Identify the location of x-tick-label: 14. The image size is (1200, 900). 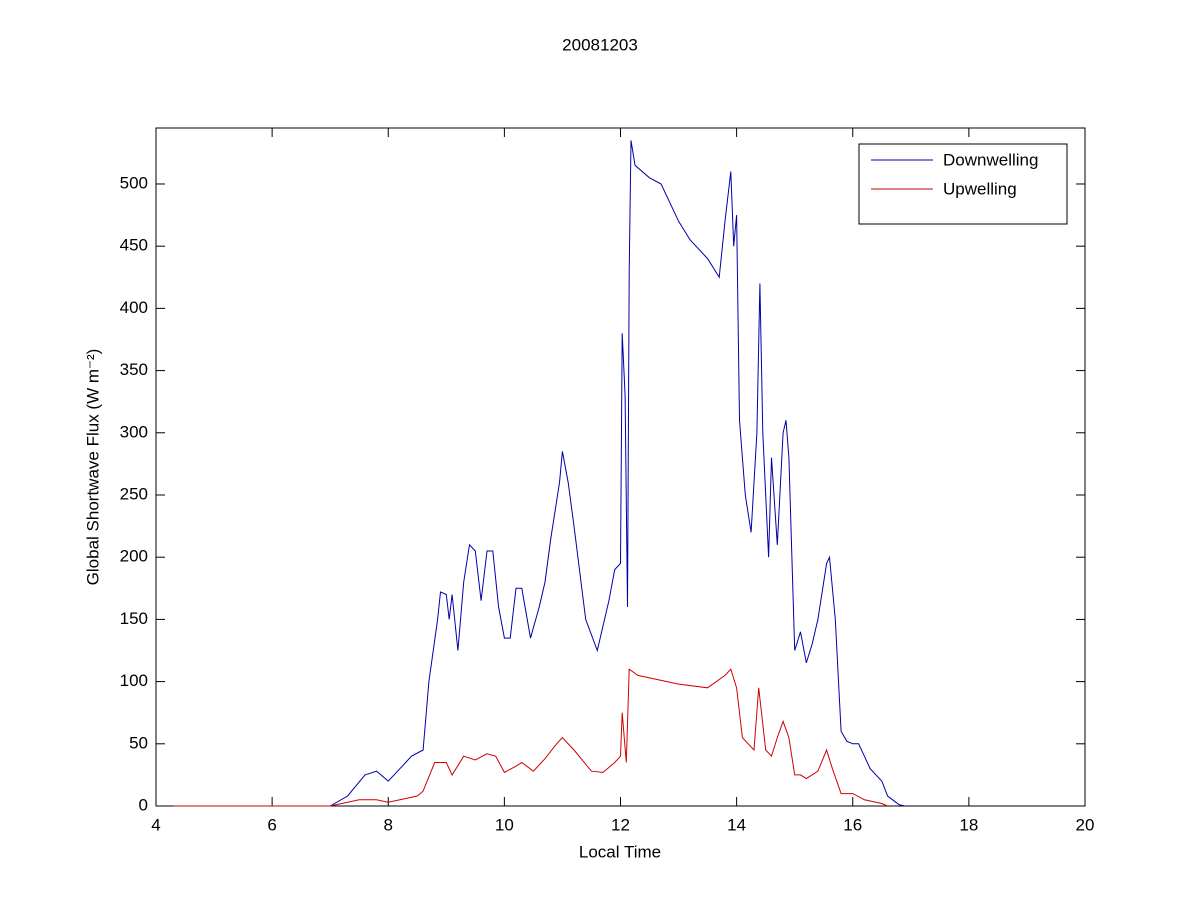
(736, 824).